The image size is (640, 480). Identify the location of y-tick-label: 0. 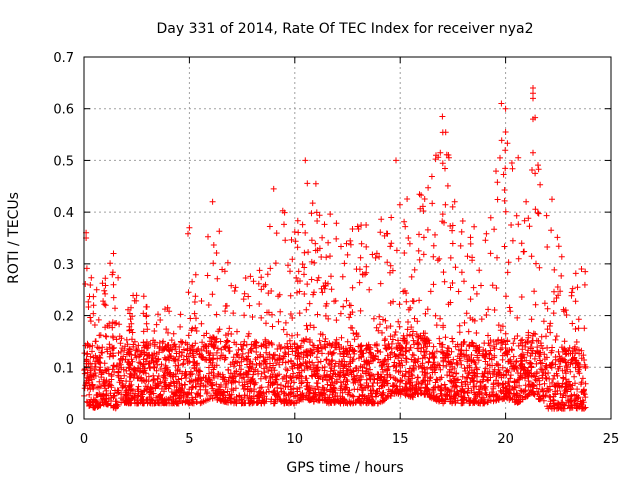
(70, 420).